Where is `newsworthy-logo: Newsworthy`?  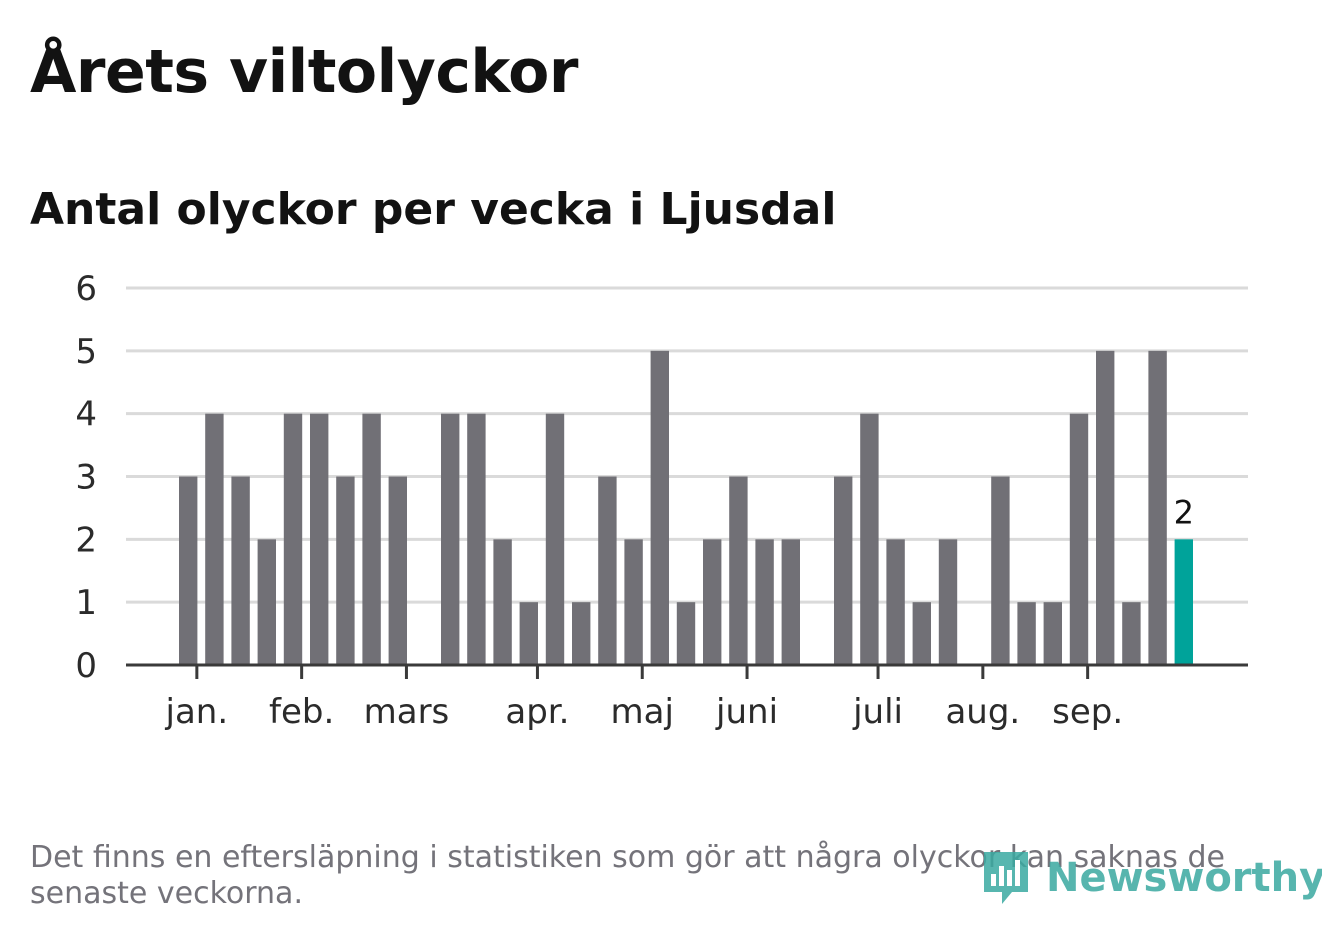
newsworthy-logo: Newsworthy is located at coordinates (1151, 878).